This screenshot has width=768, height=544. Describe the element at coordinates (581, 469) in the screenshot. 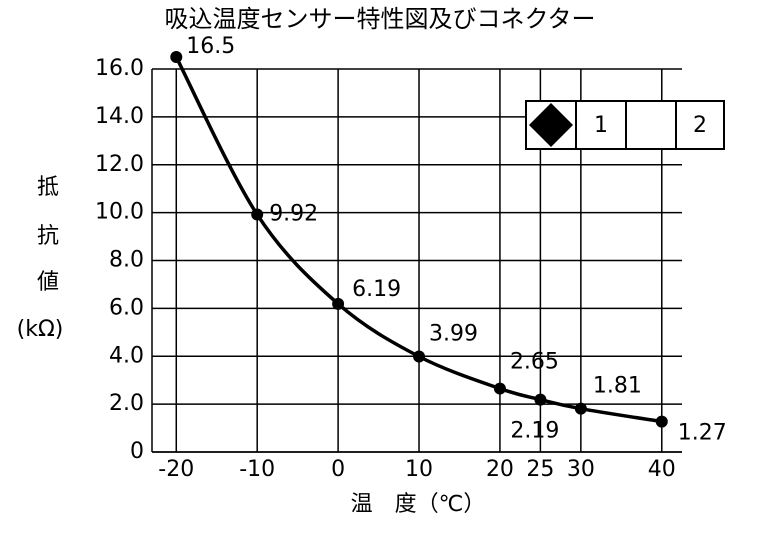

I see `x-tick-label: 30` at that location.